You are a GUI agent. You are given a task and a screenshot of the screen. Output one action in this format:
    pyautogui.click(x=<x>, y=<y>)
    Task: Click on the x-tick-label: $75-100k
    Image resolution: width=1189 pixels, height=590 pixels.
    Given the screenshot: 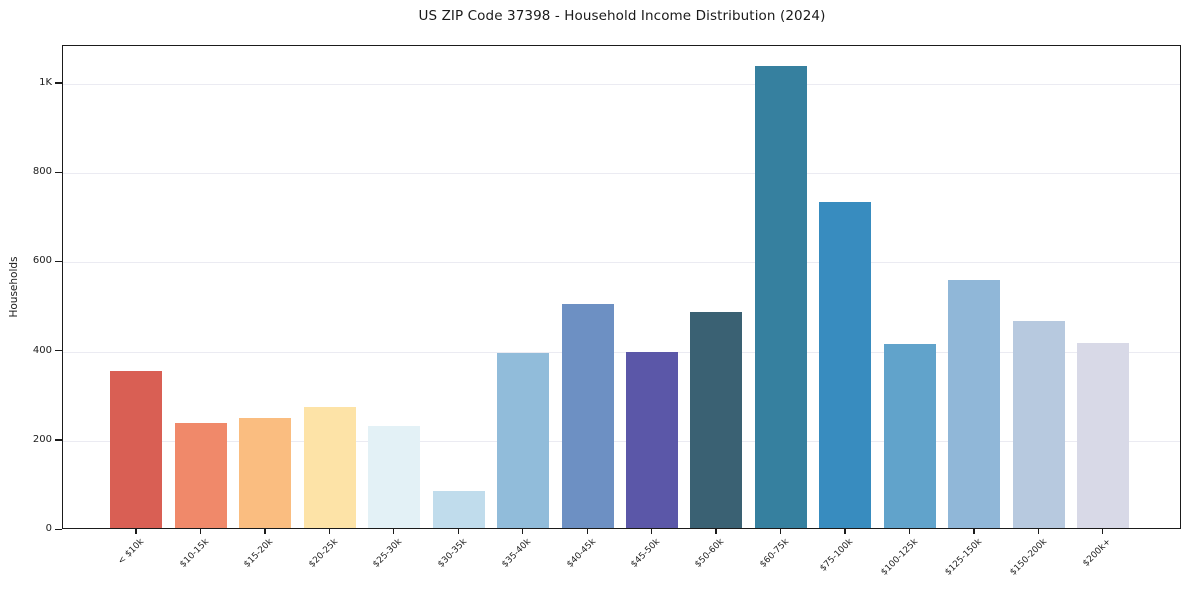 What is the action you would take?
    pyautogui.click(x=837, y=555)
    